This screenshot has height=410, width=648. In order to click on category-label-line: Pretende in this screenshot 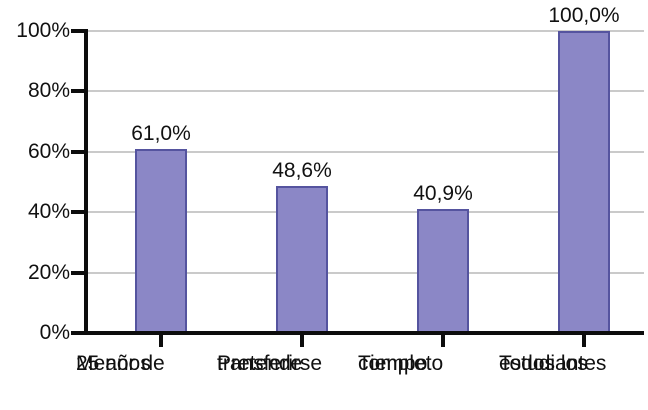, I will do `click(260, 363)`.